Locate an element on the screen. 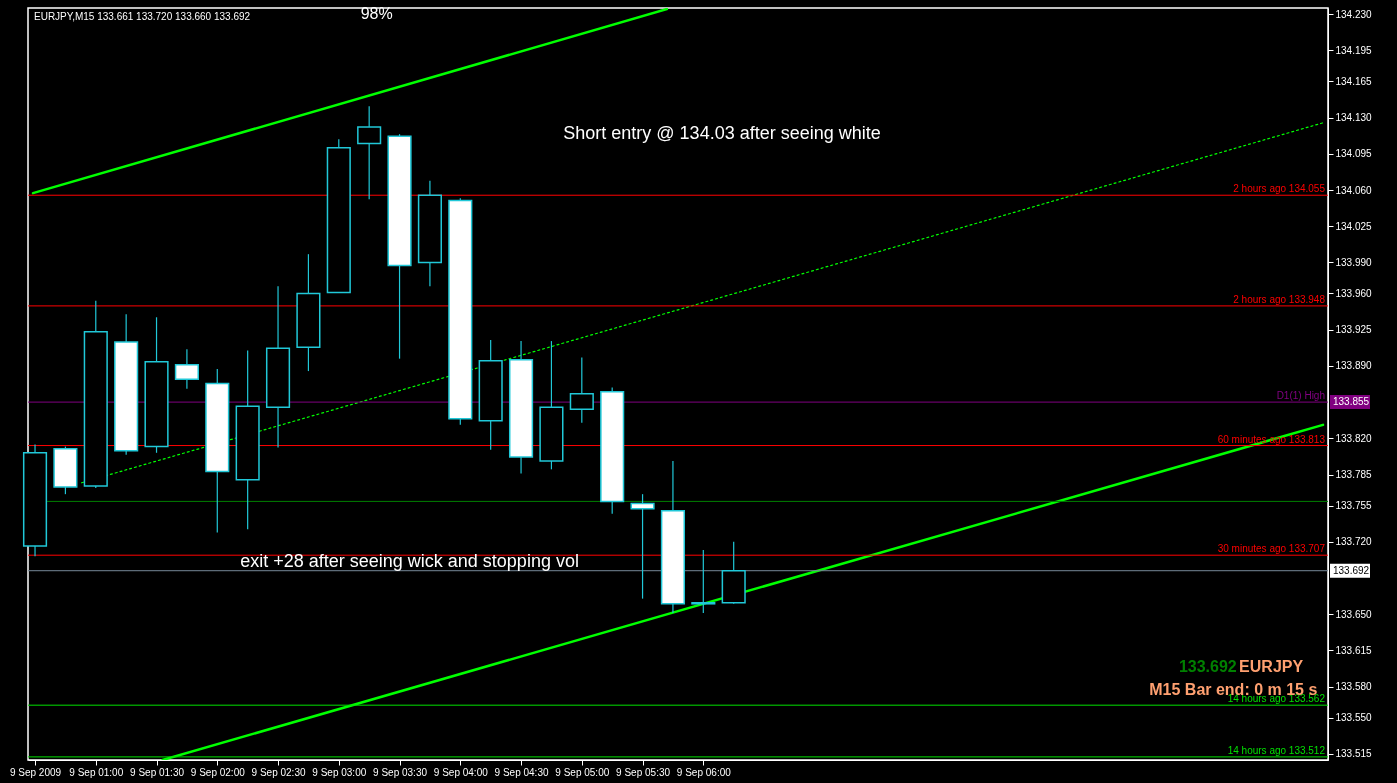 The width and height of the screenshot is (1397, 783). y-tick-label: 134.230 is located at coordinates (1354, 14).